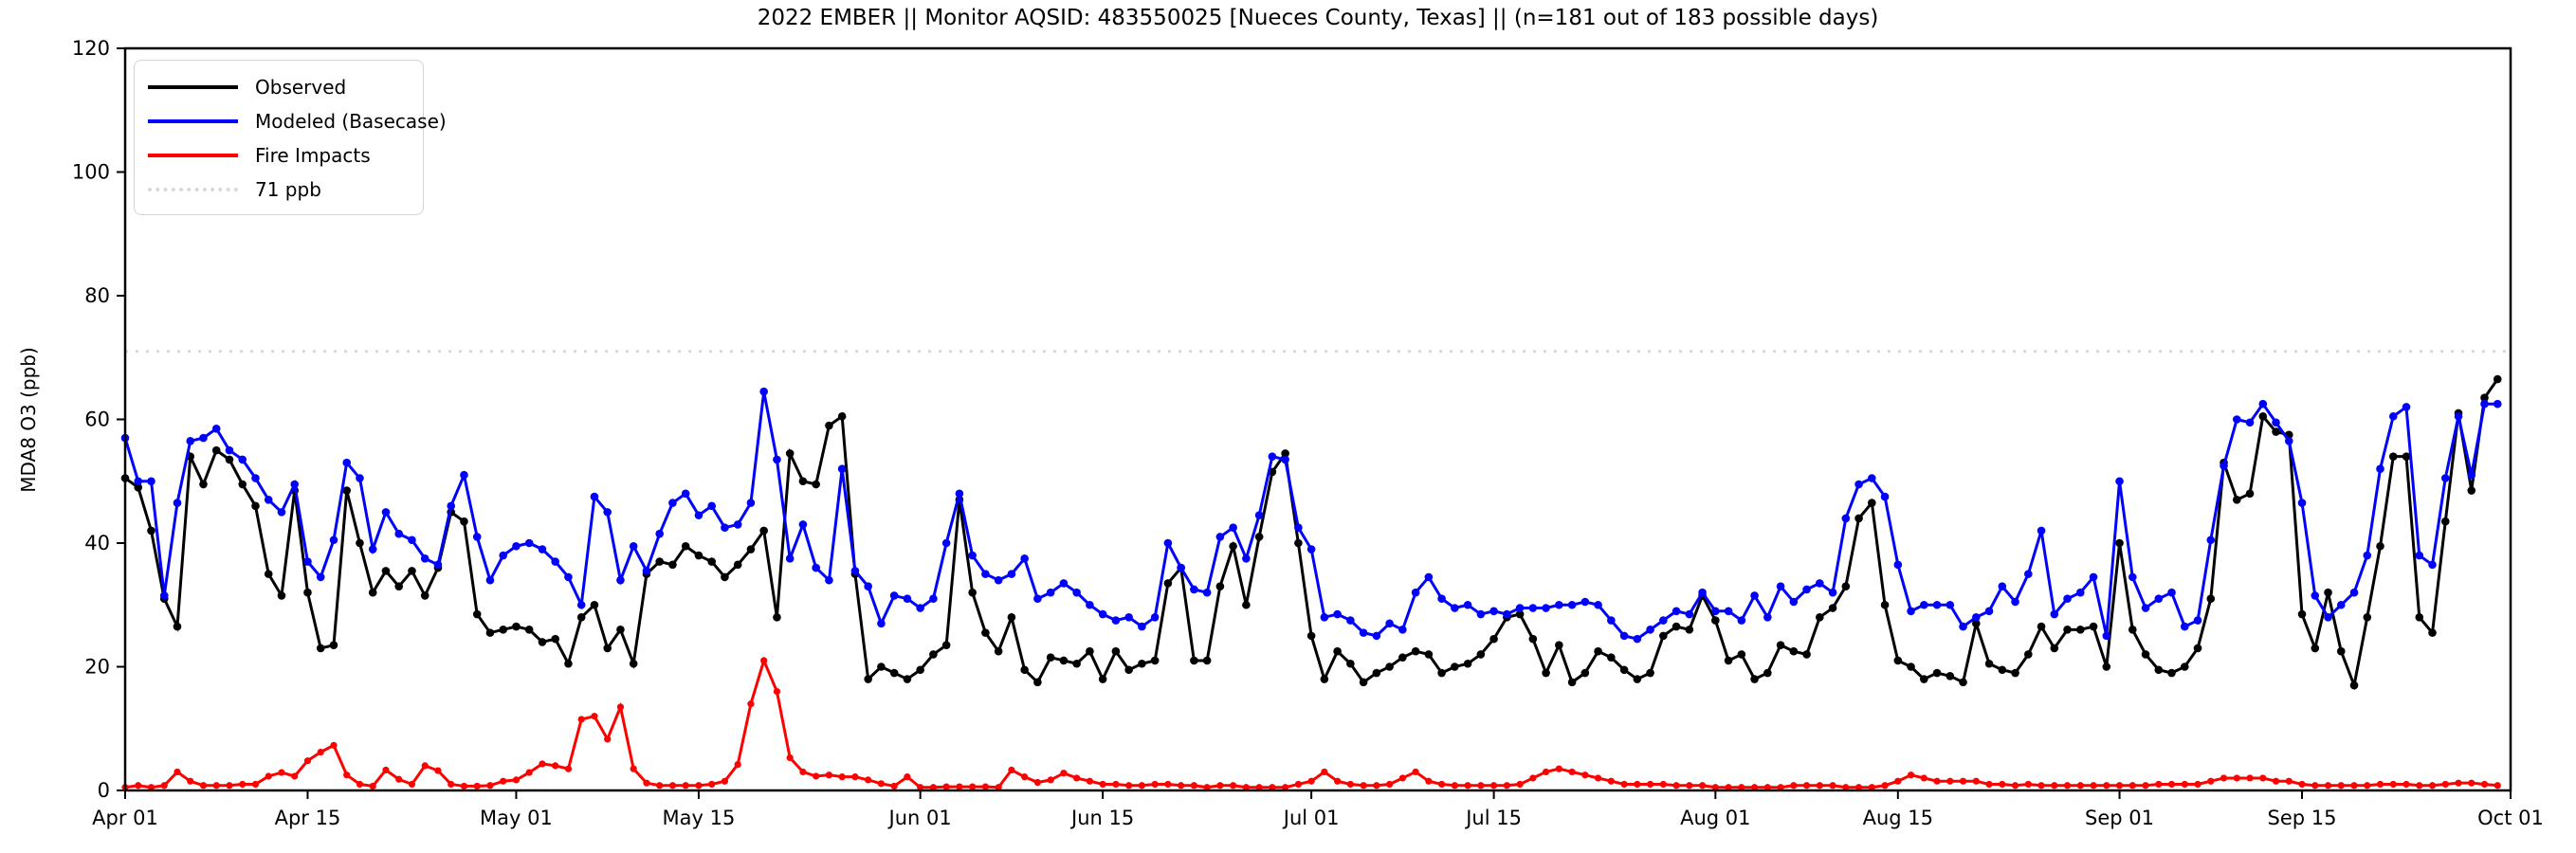 Image resolution: width=2576 pixels, height=853 pixels. I want to click on x-tick-label: Apr 01, so click(125, 818).